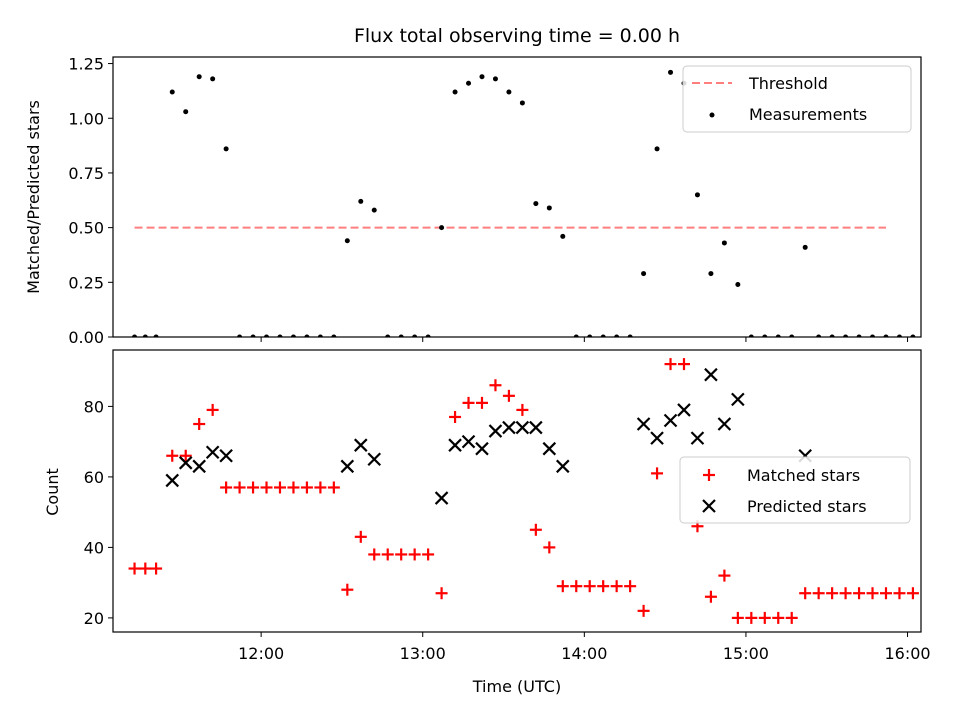 The width and height of the screenshot is (960, 720). Describe the element at coordinates (86, 228) in the screenshot. I see `top-y-tick-label: 0.50` at that location.